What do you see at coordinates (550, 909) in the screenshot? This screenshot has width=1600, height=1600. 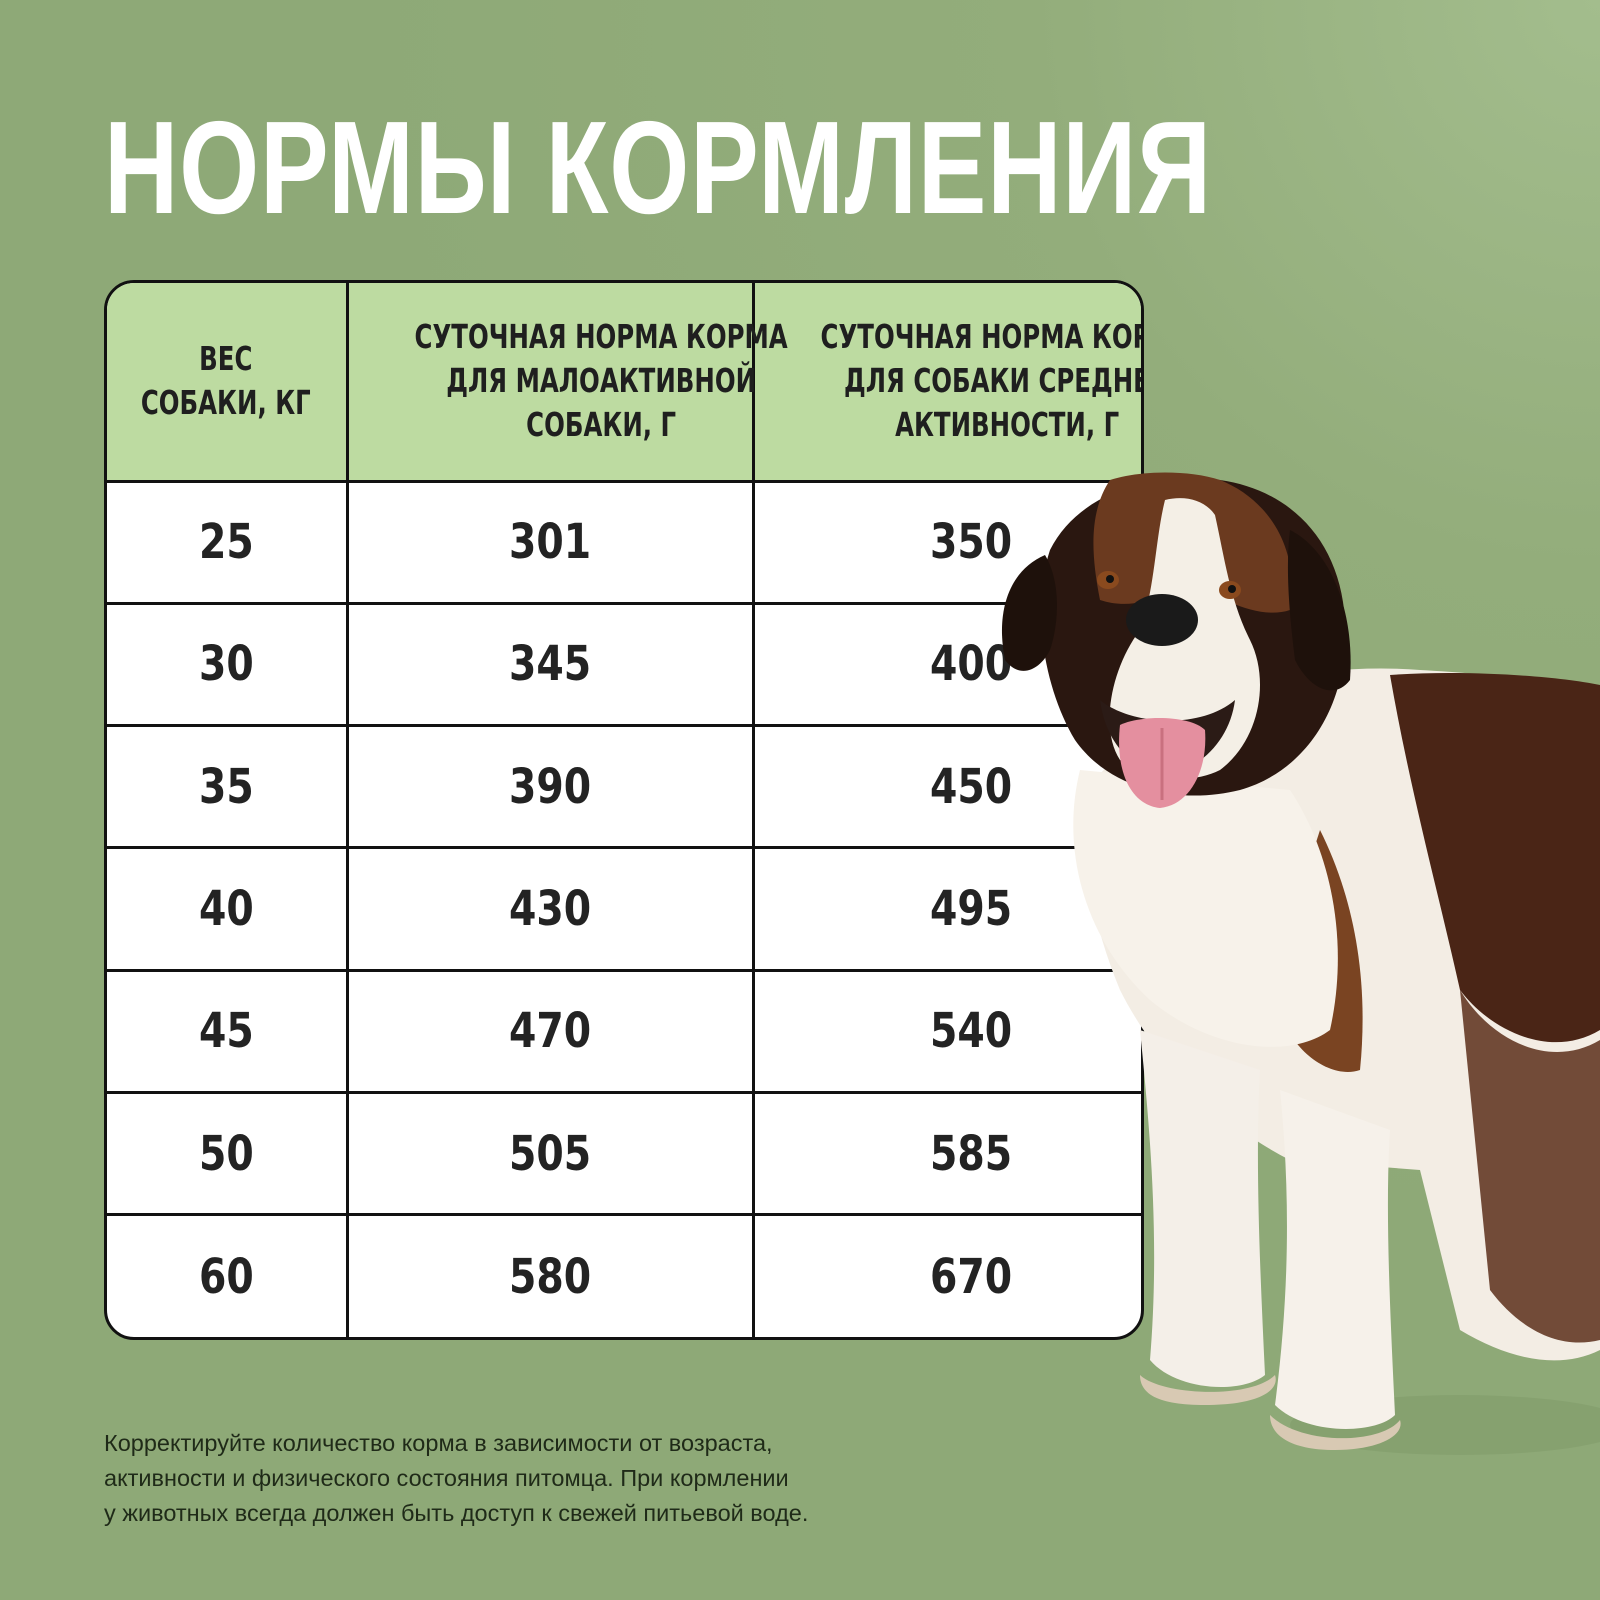 I see `low-activity-cell: 430` at bounding box center [550, 909].